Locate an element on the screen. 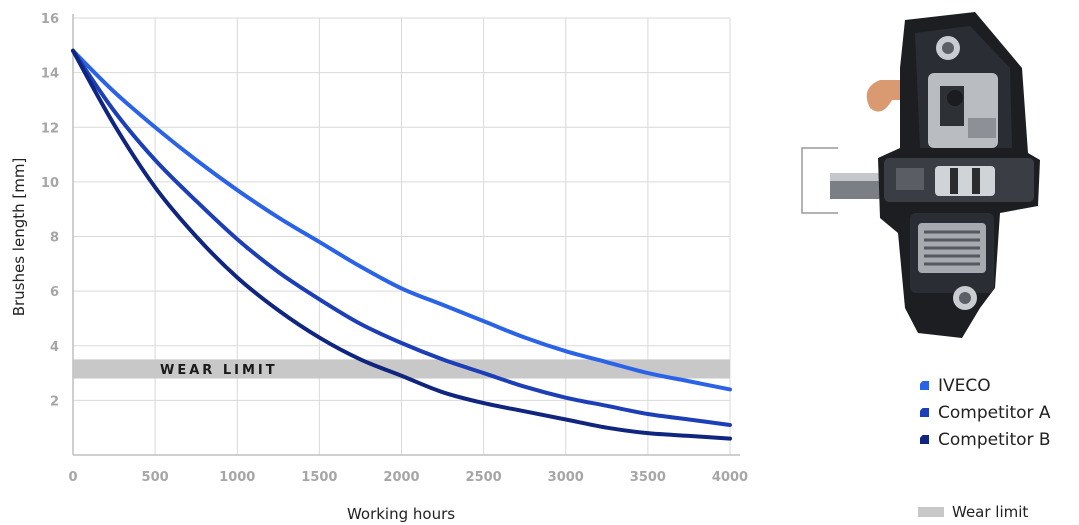  x-tick-label: 4000 is located at coordinates (730, 477).